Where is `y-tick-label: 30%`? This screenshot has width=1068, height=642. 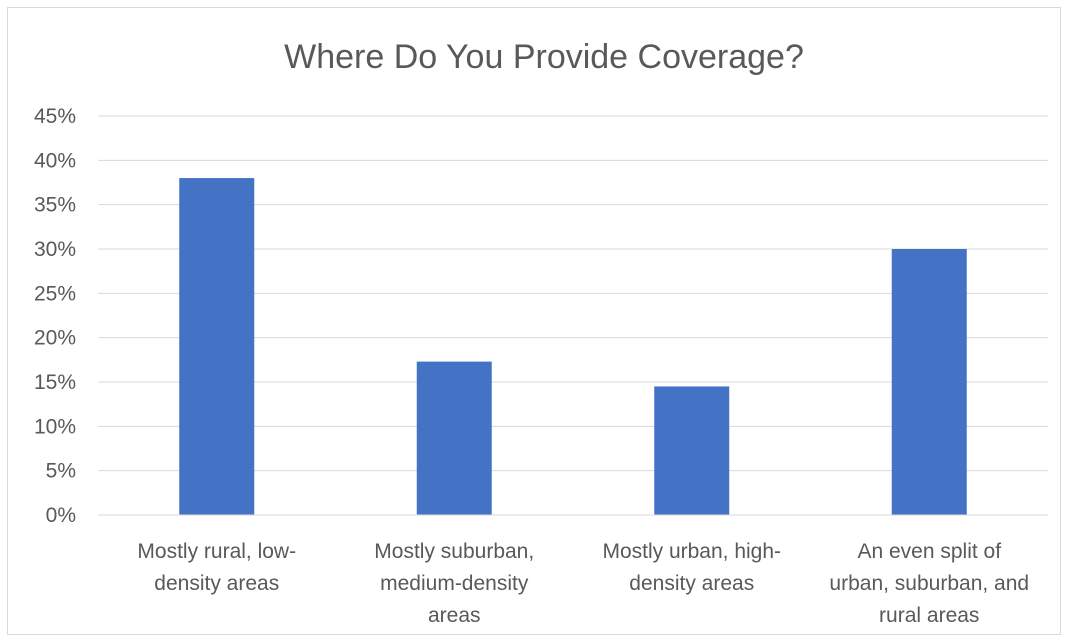
y-tick-label: 30% is located at coordinates (55, 249).